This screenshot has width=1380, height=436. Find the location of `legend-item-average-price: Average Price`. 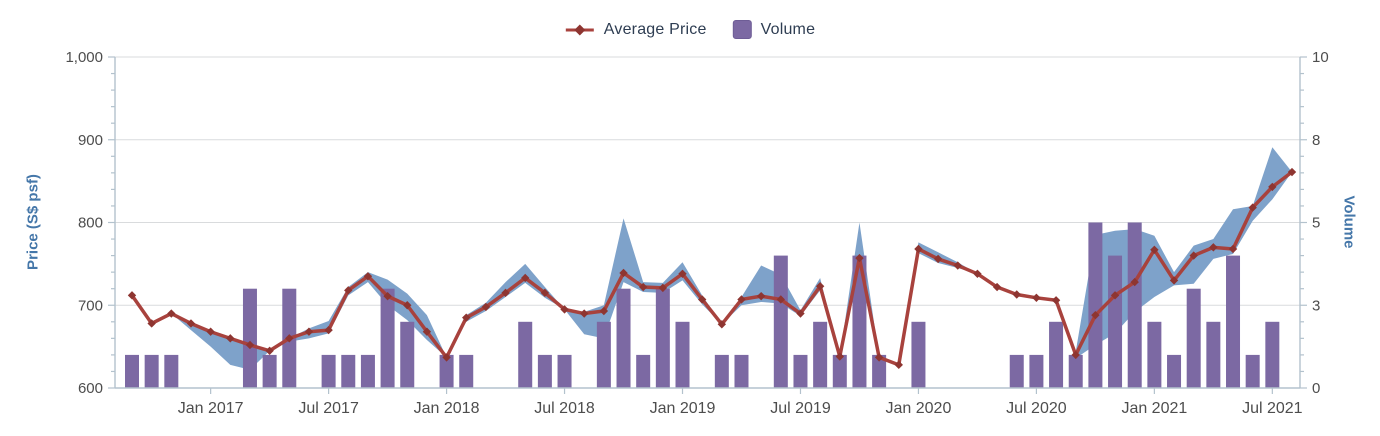

legend-item-average-price: Average Price is located at coordinates (636, 30).